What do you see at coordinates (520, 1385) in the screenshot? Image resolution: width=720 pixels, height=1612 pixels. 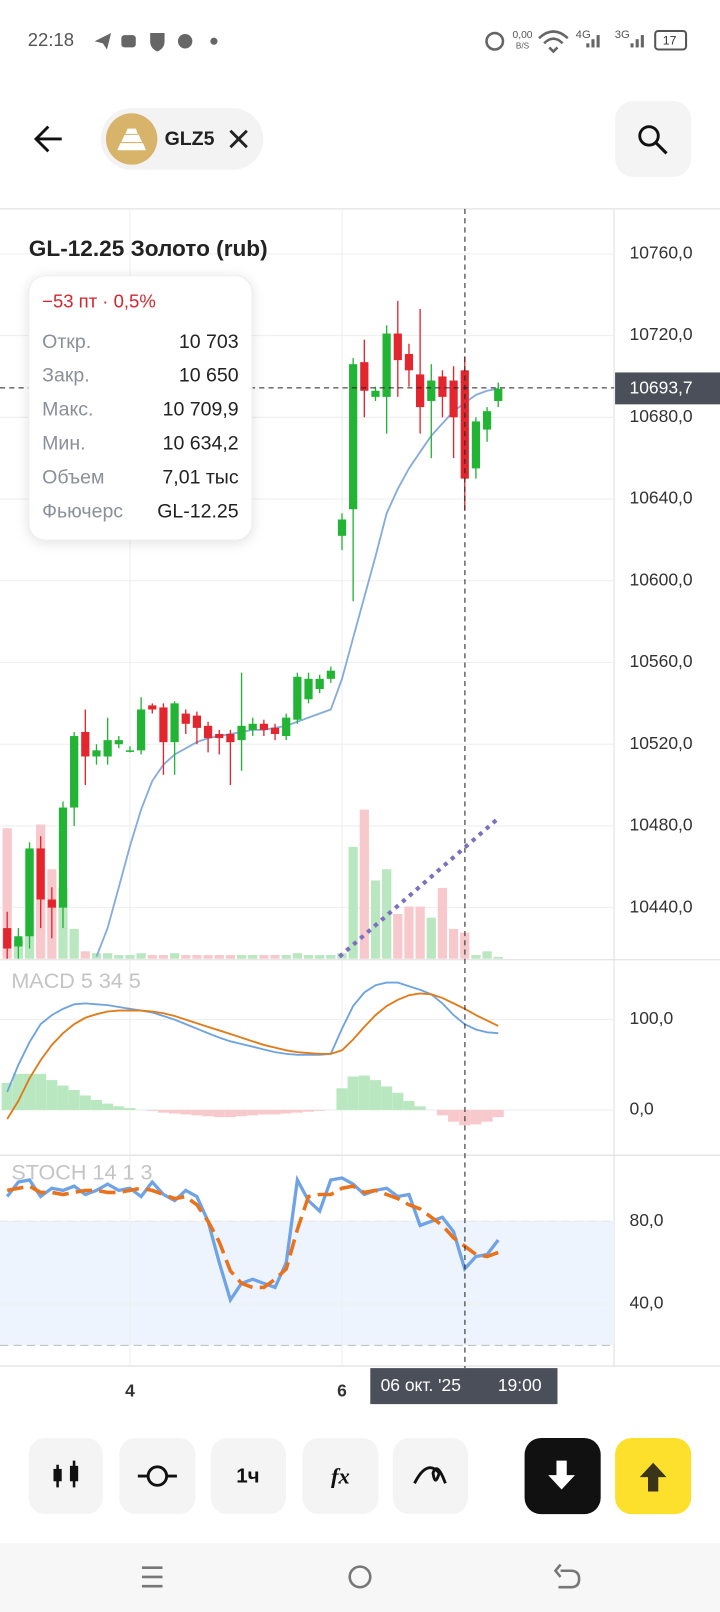 I see `crosshair-time: 19:00` at bounding box center [520, 1385].